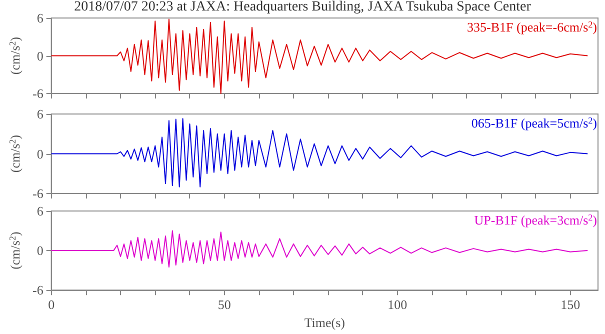  What do you see at coordinates (51, 304) in the screenshot?
I see `x-tick-label: 0` at bounding box center [51, 304].